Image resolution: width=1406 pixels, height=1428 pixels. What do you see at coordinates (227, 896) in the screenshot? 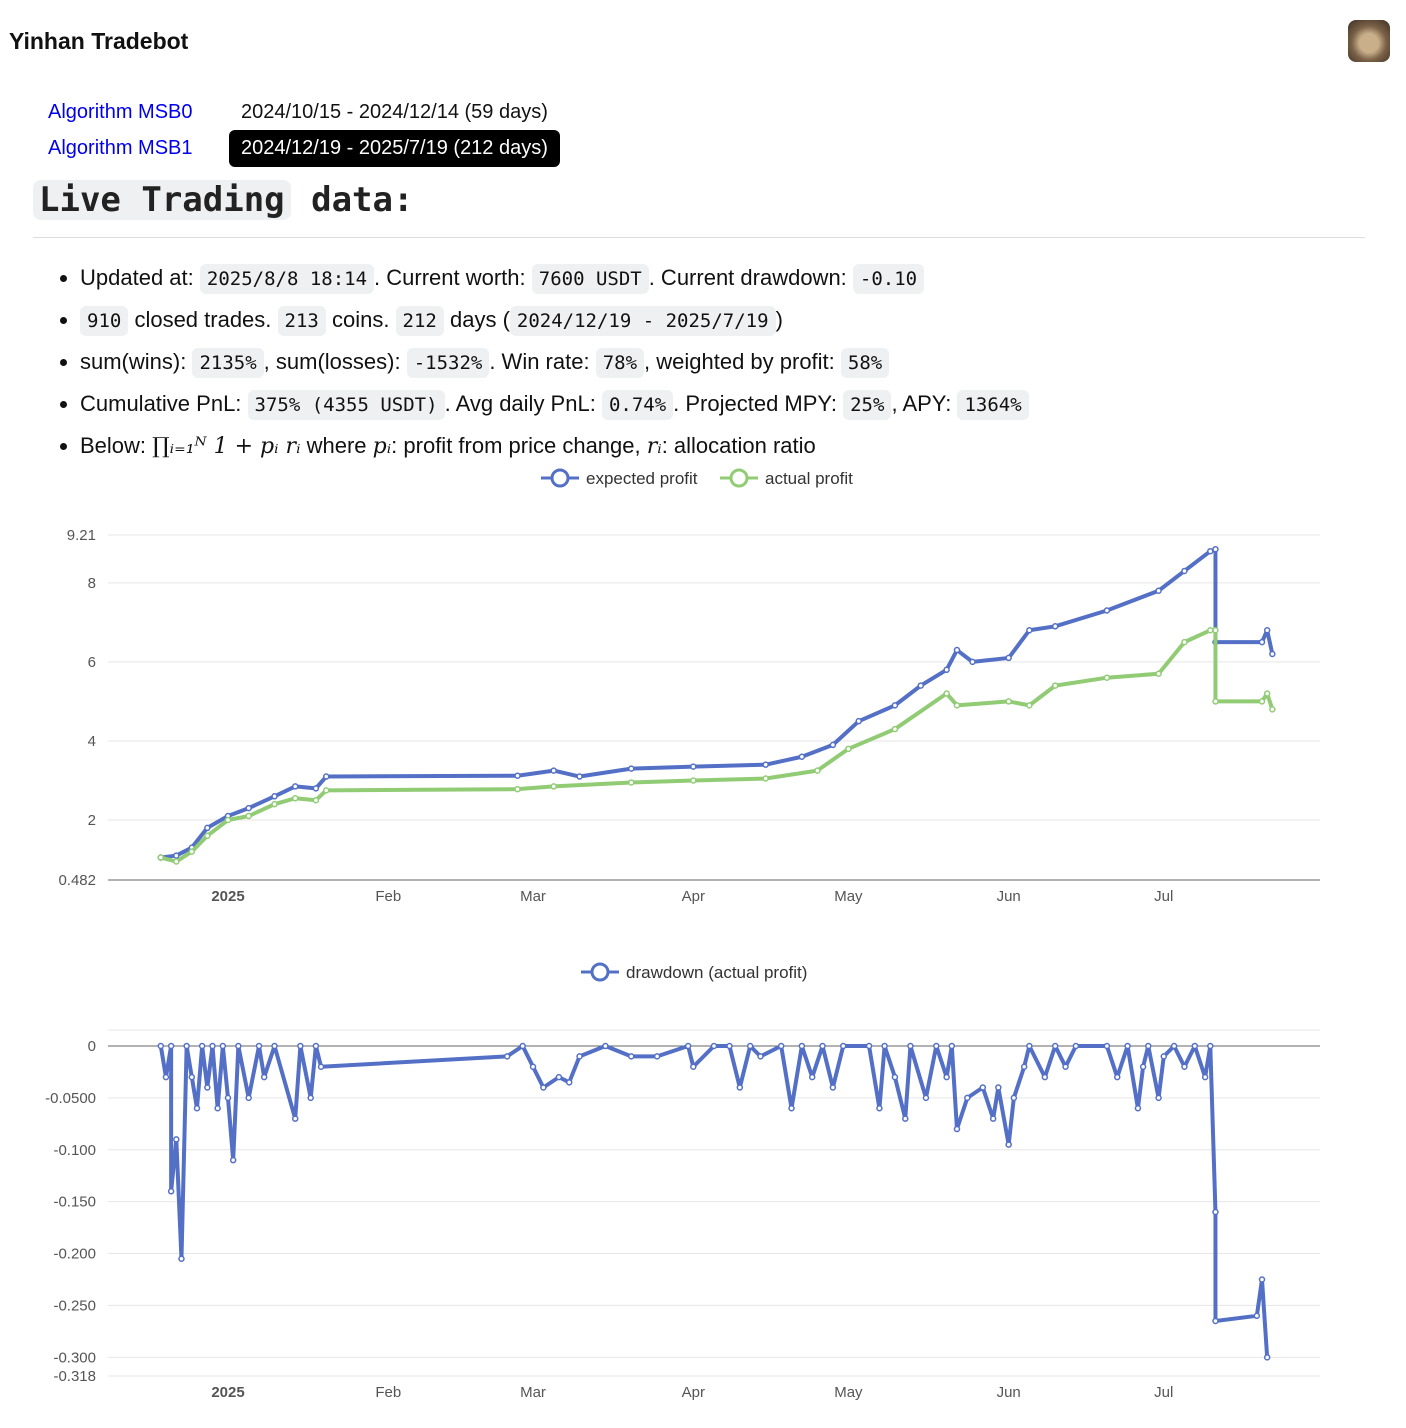
I see `x-tick-label: 2025` at bounding box center [227, 896].